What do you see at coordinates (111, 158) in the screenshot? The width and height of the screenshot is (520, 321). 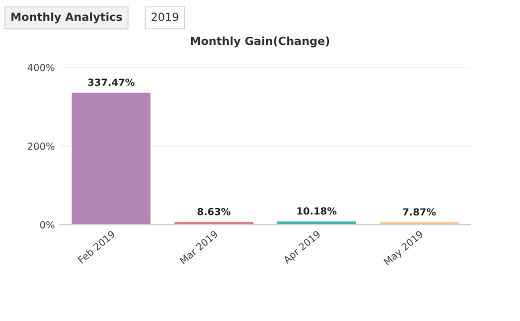 I see `bar` at bounding box center [111, 158].